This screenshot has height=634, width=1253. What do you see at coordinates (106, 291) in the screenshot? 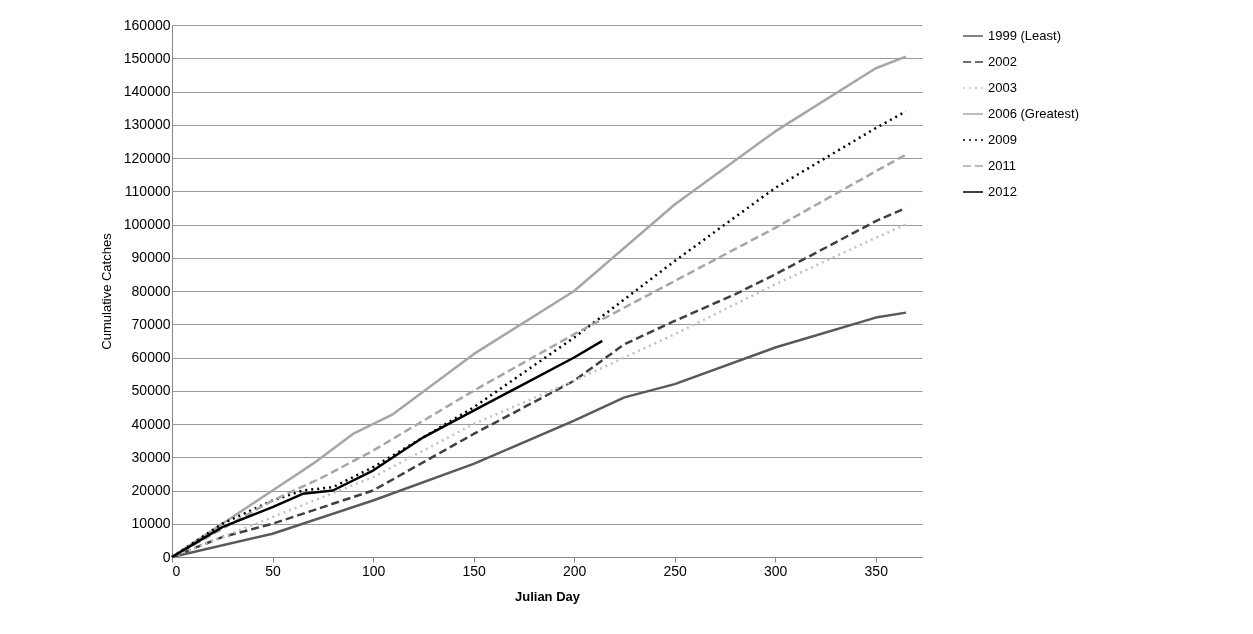
I see `y-axis-title: Cumulative Catches` at bounding box center [106, 291].